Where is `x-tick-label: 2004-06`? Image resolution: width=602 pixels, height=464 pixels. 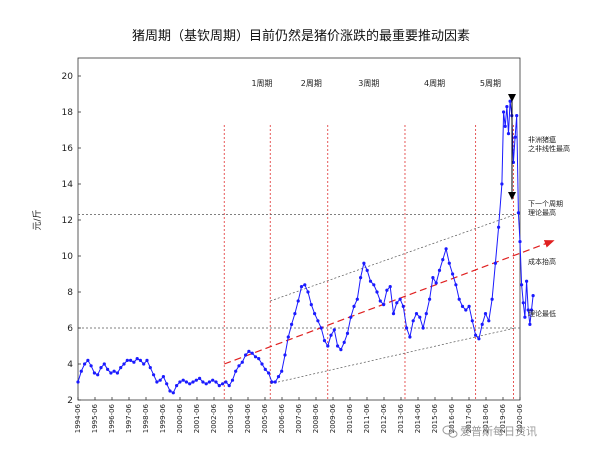
x-tick-label: 2004-06 is located at coordinates (248, 418).